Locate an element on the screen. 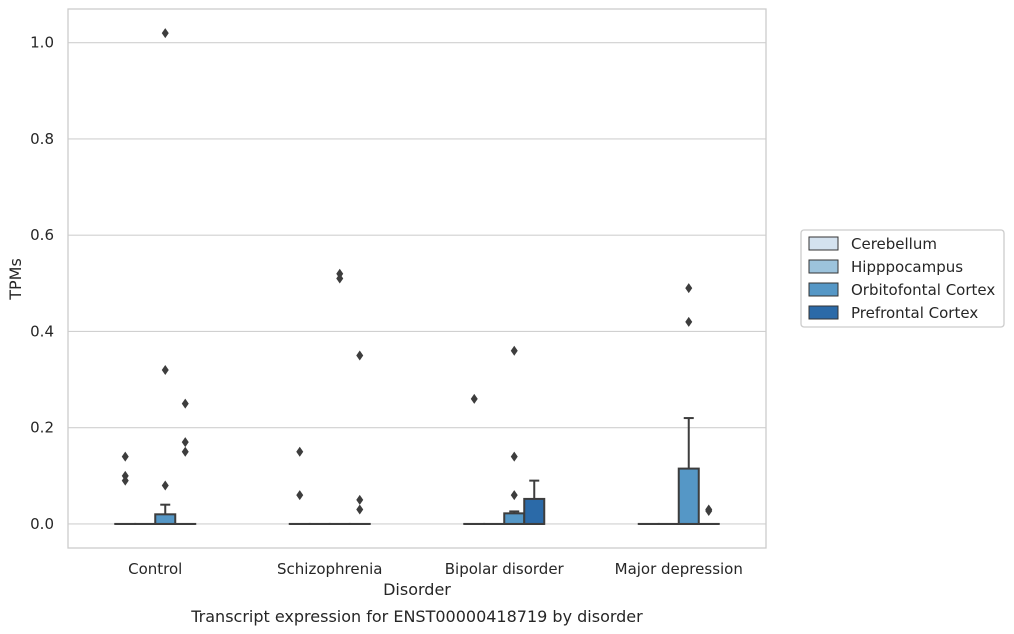 The height and width of the screenshot is (634, 1014). y-tick-label: 0.0 is located at coordinates (42, 524).